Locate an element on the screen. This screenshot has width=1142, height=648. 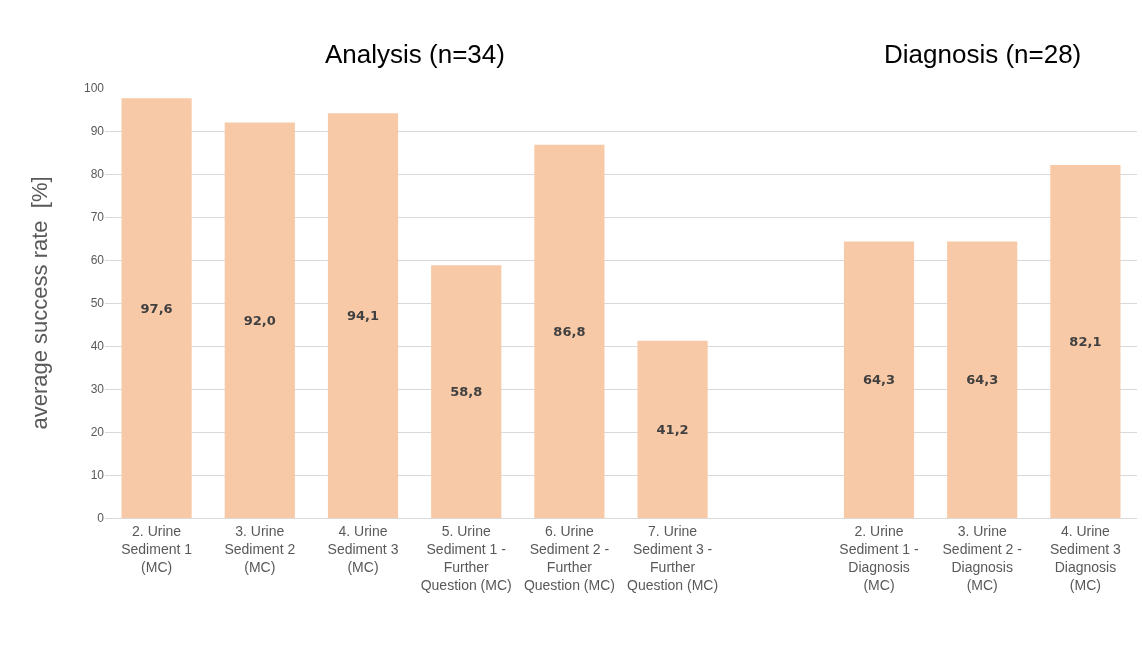
data-label: 82,1 is located at coordinates (1085, 341).